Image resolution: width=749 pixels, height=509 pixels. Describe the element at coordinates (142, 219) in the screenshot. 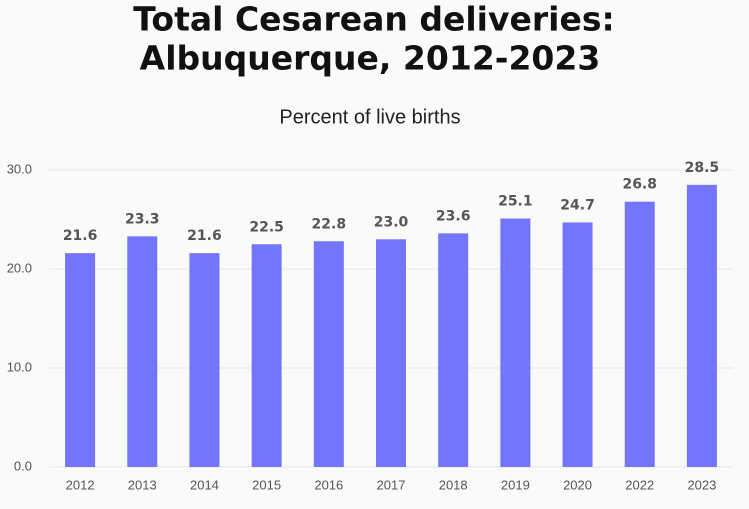

I see `value-label: 23.3` at that location.